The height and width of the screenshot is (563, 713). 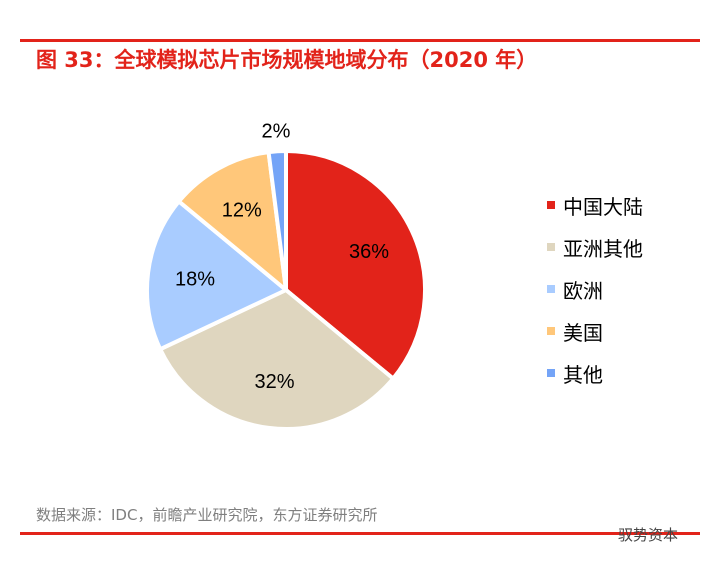 What do you see at coordinates (242, 211) in the screenshot?
I see `slice-label: 12%` at bounding box center [242, 211].